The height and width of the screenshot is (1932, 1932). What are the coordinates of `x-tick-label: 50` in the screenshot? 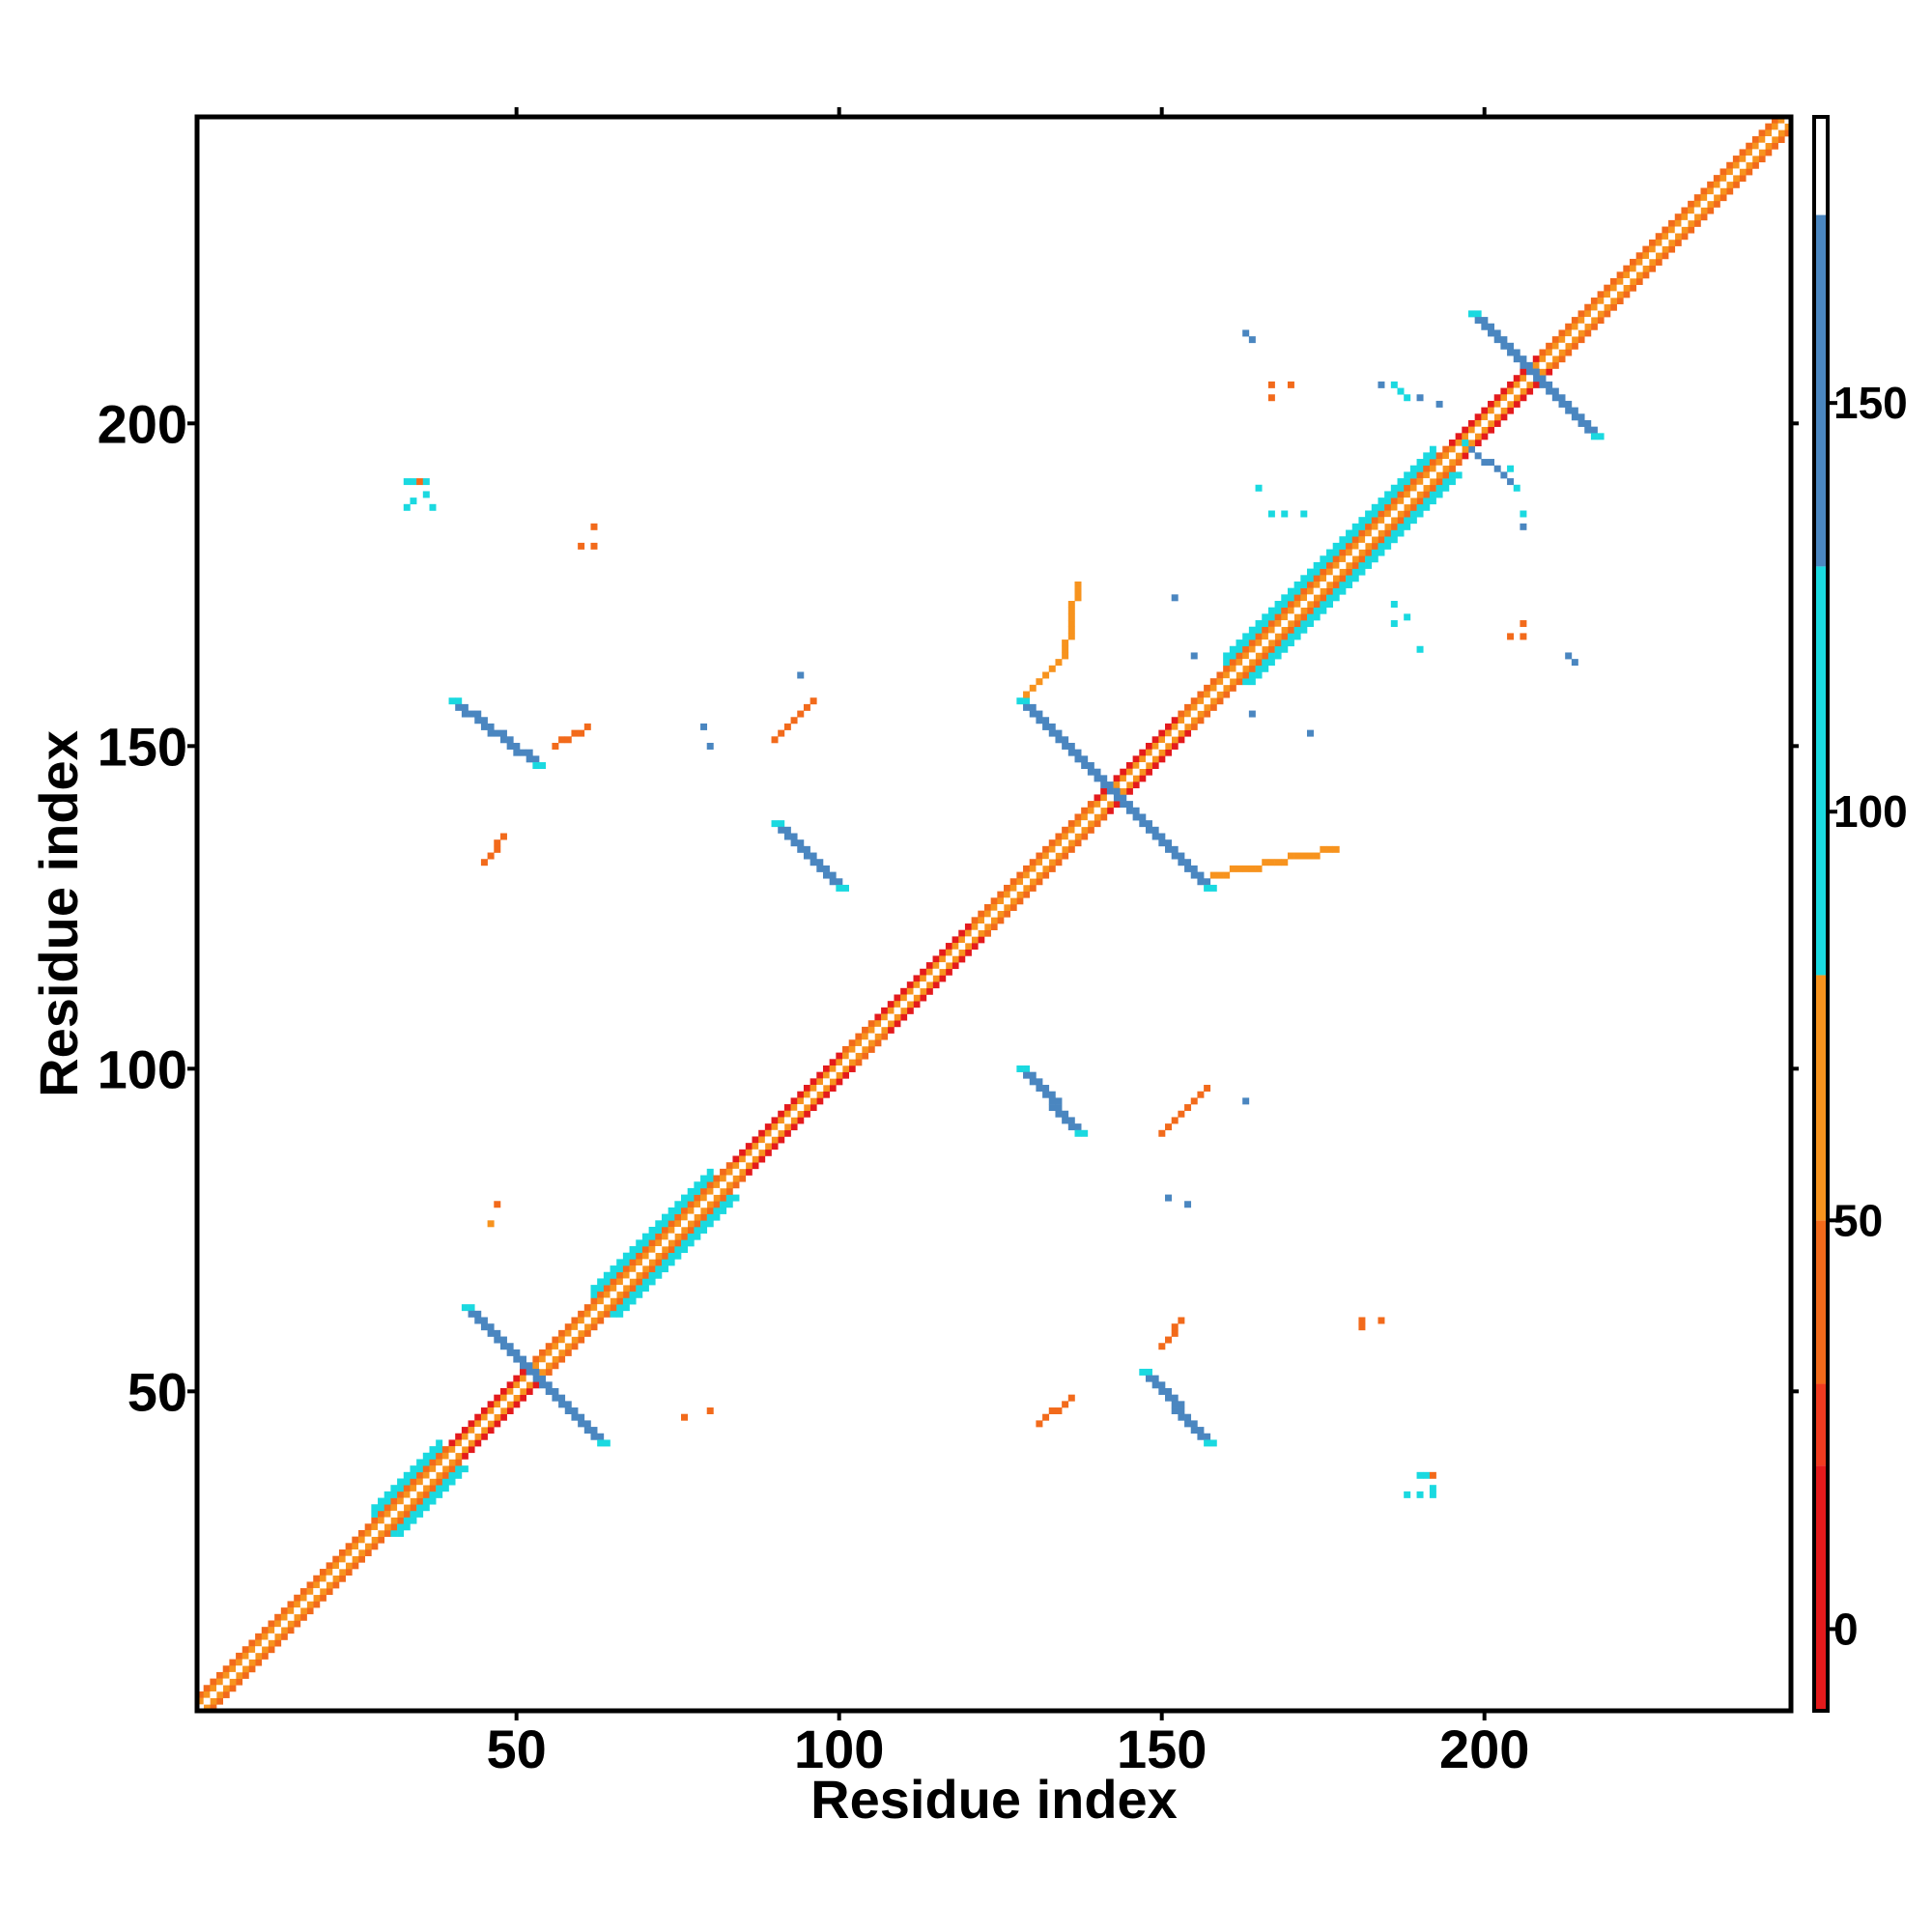 It's located at (517, 1749).